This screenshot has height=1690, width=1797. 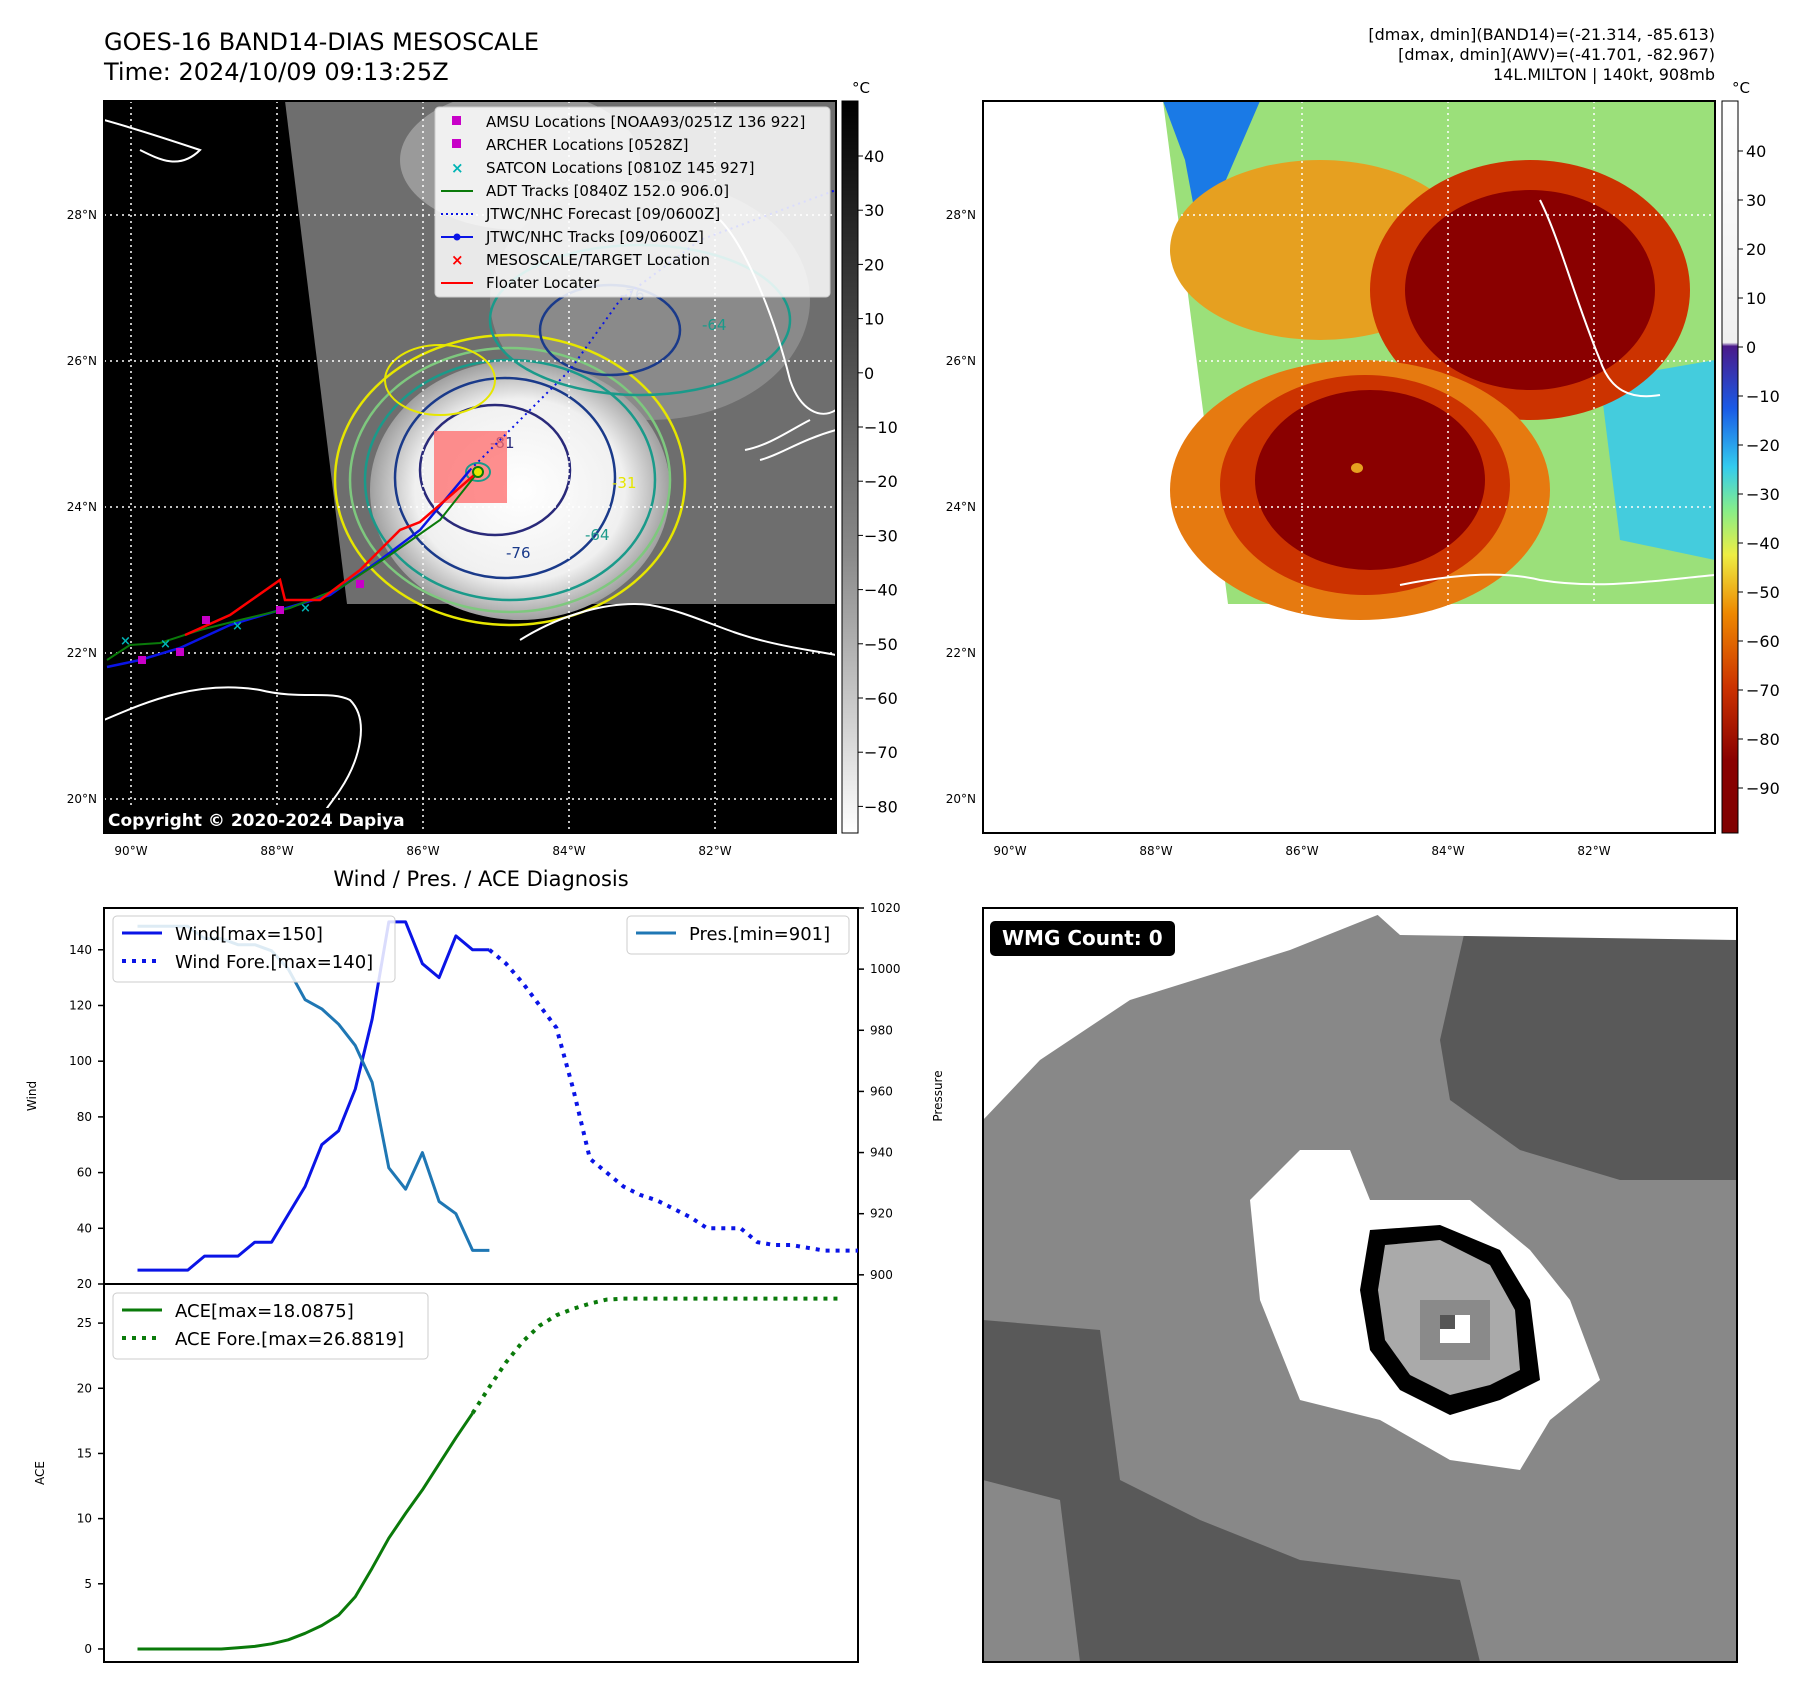 I want to click on coastline-cuba, so click(x=677, y=629).